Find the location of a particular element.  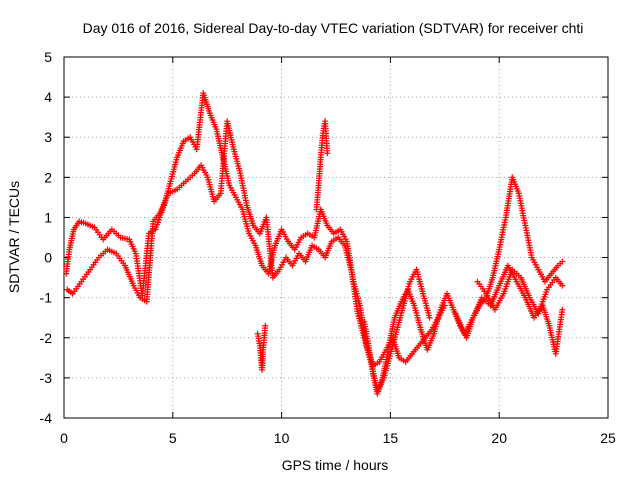

y-tick-label: -4 is located at coordinates (46, 418).